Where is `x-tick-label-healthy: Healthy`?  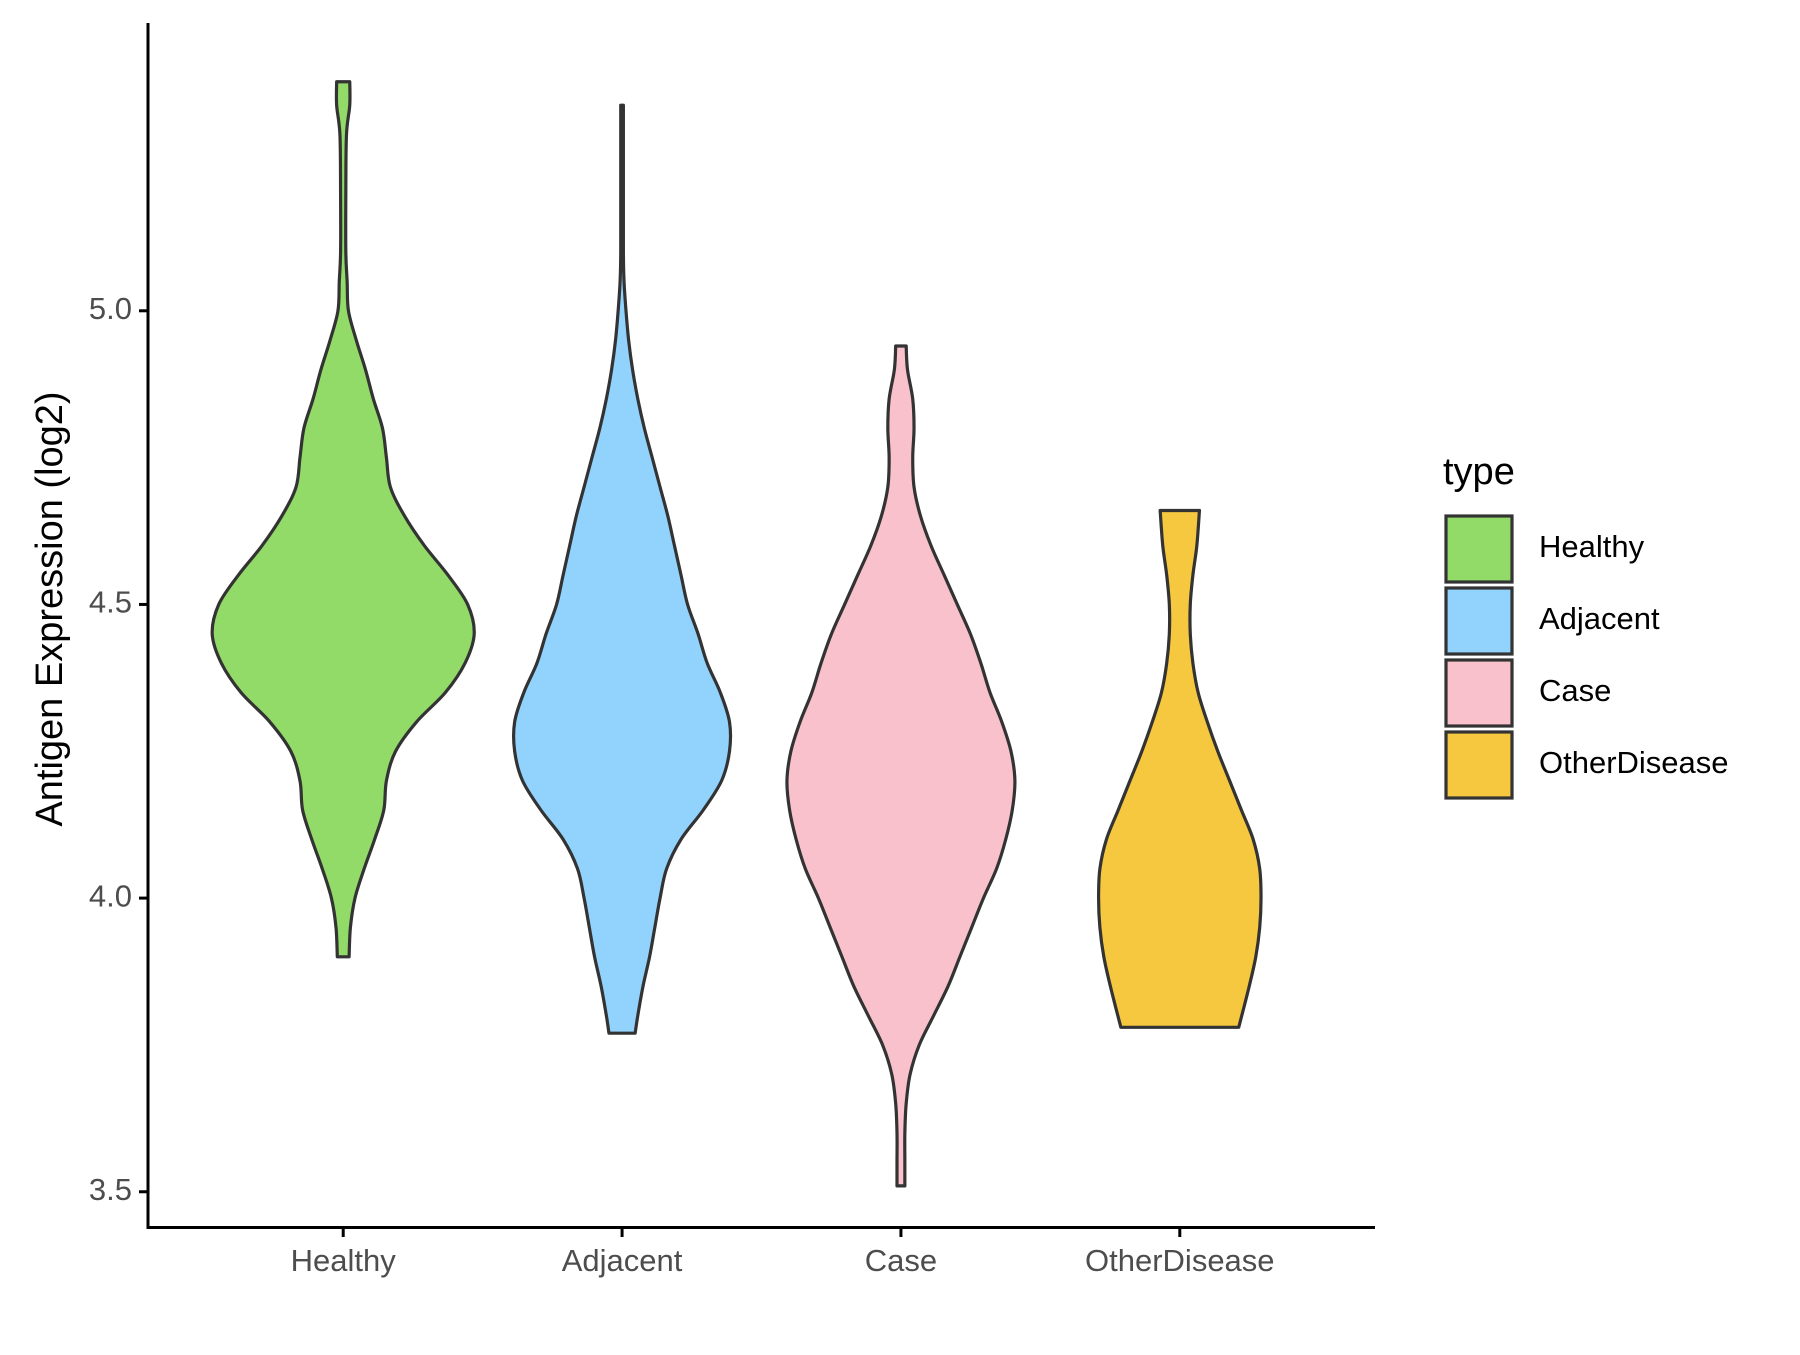
x-tick-label-healthy: Healthy is located at coordinates (344, 1260).